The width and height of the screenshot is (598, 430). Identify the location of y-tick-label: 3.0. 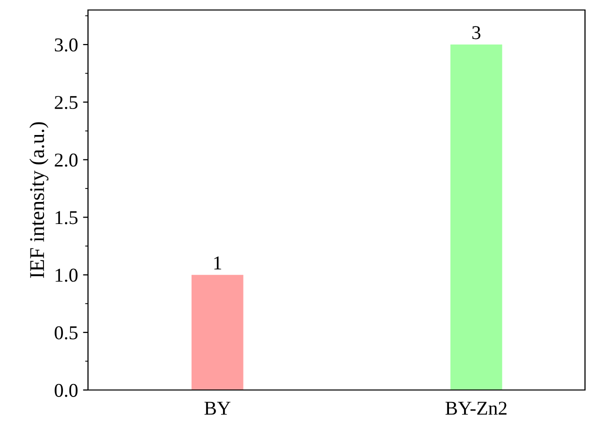
(66, 45).